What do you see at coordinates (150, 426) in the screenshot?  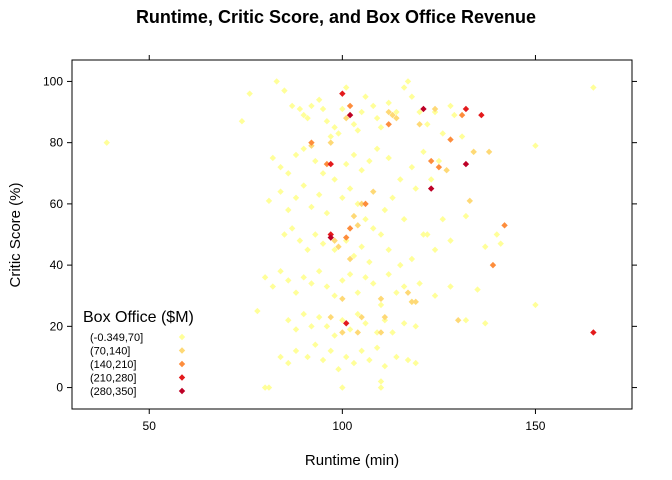 I see `x-tick-label: 50` at bounding box center [150, 426].